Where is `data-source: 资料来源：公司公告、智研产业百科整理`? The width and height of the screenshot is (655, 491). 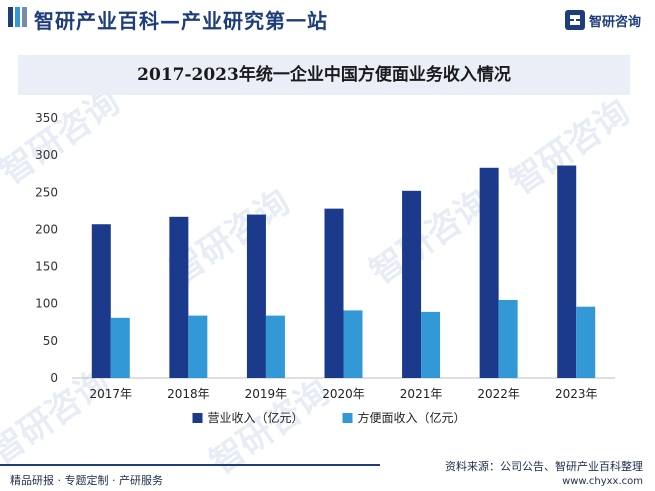
data-source: 资料来源：公司公告、智研产业百科整理 is located at coordinates (544, 466).